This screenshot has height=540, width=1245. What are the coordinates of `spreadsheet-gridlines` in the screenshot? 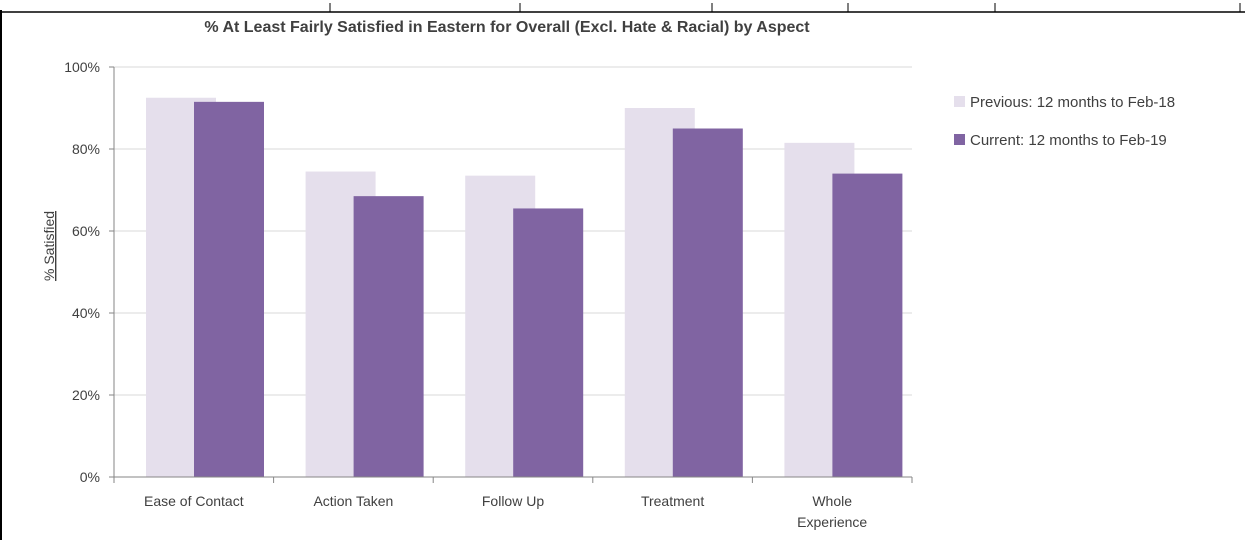 It's located at (622, 8).